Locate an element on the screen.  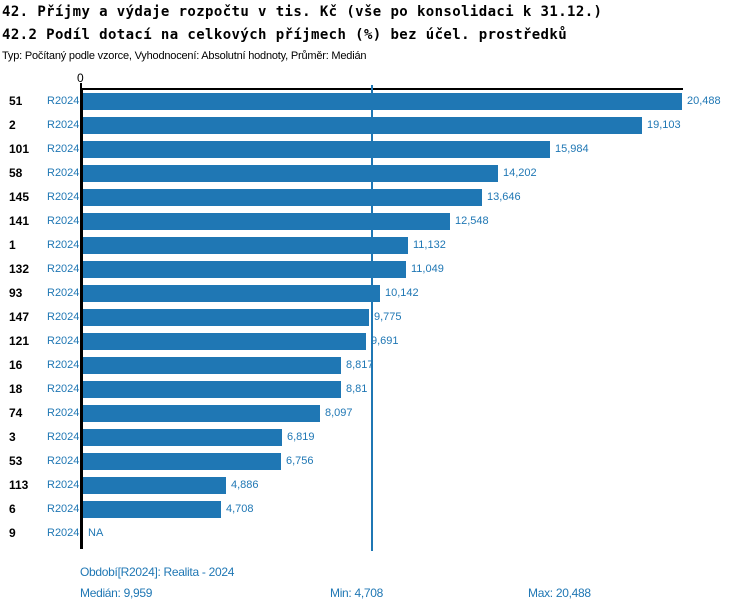
row-category-label: 9 is located at coordinates (12, 533).